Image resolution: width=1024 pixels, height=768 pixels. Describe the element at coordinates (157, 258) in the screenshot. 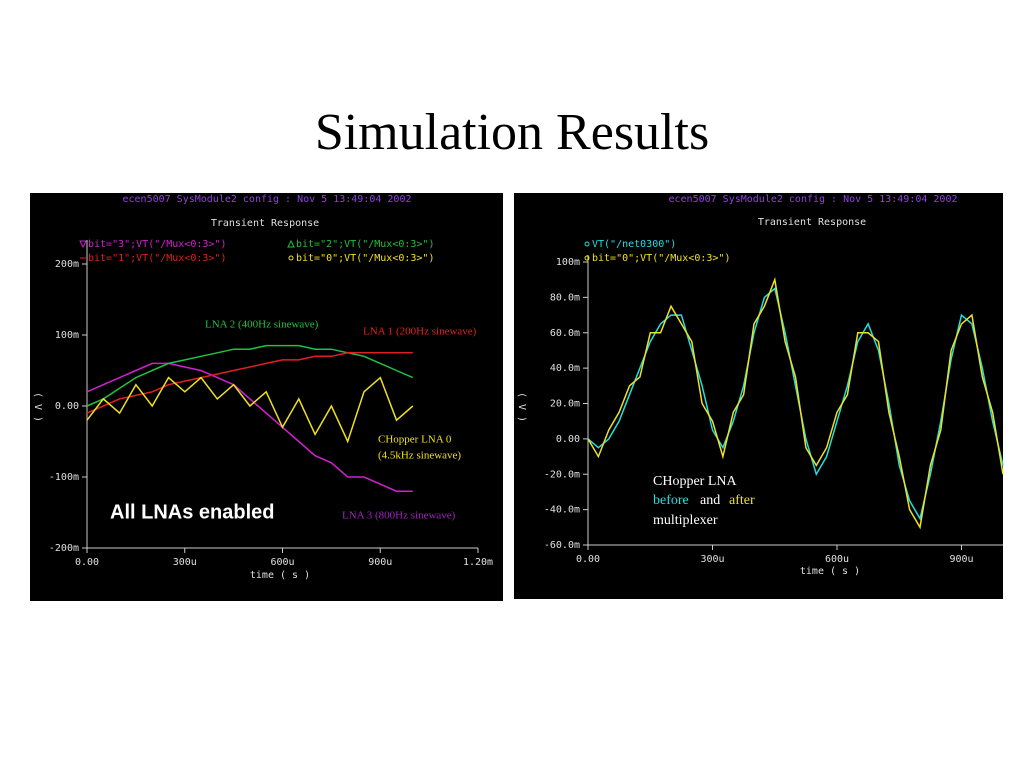

I see `legend-label: bit="1";VT("/Mux<0:3>")` at that location.